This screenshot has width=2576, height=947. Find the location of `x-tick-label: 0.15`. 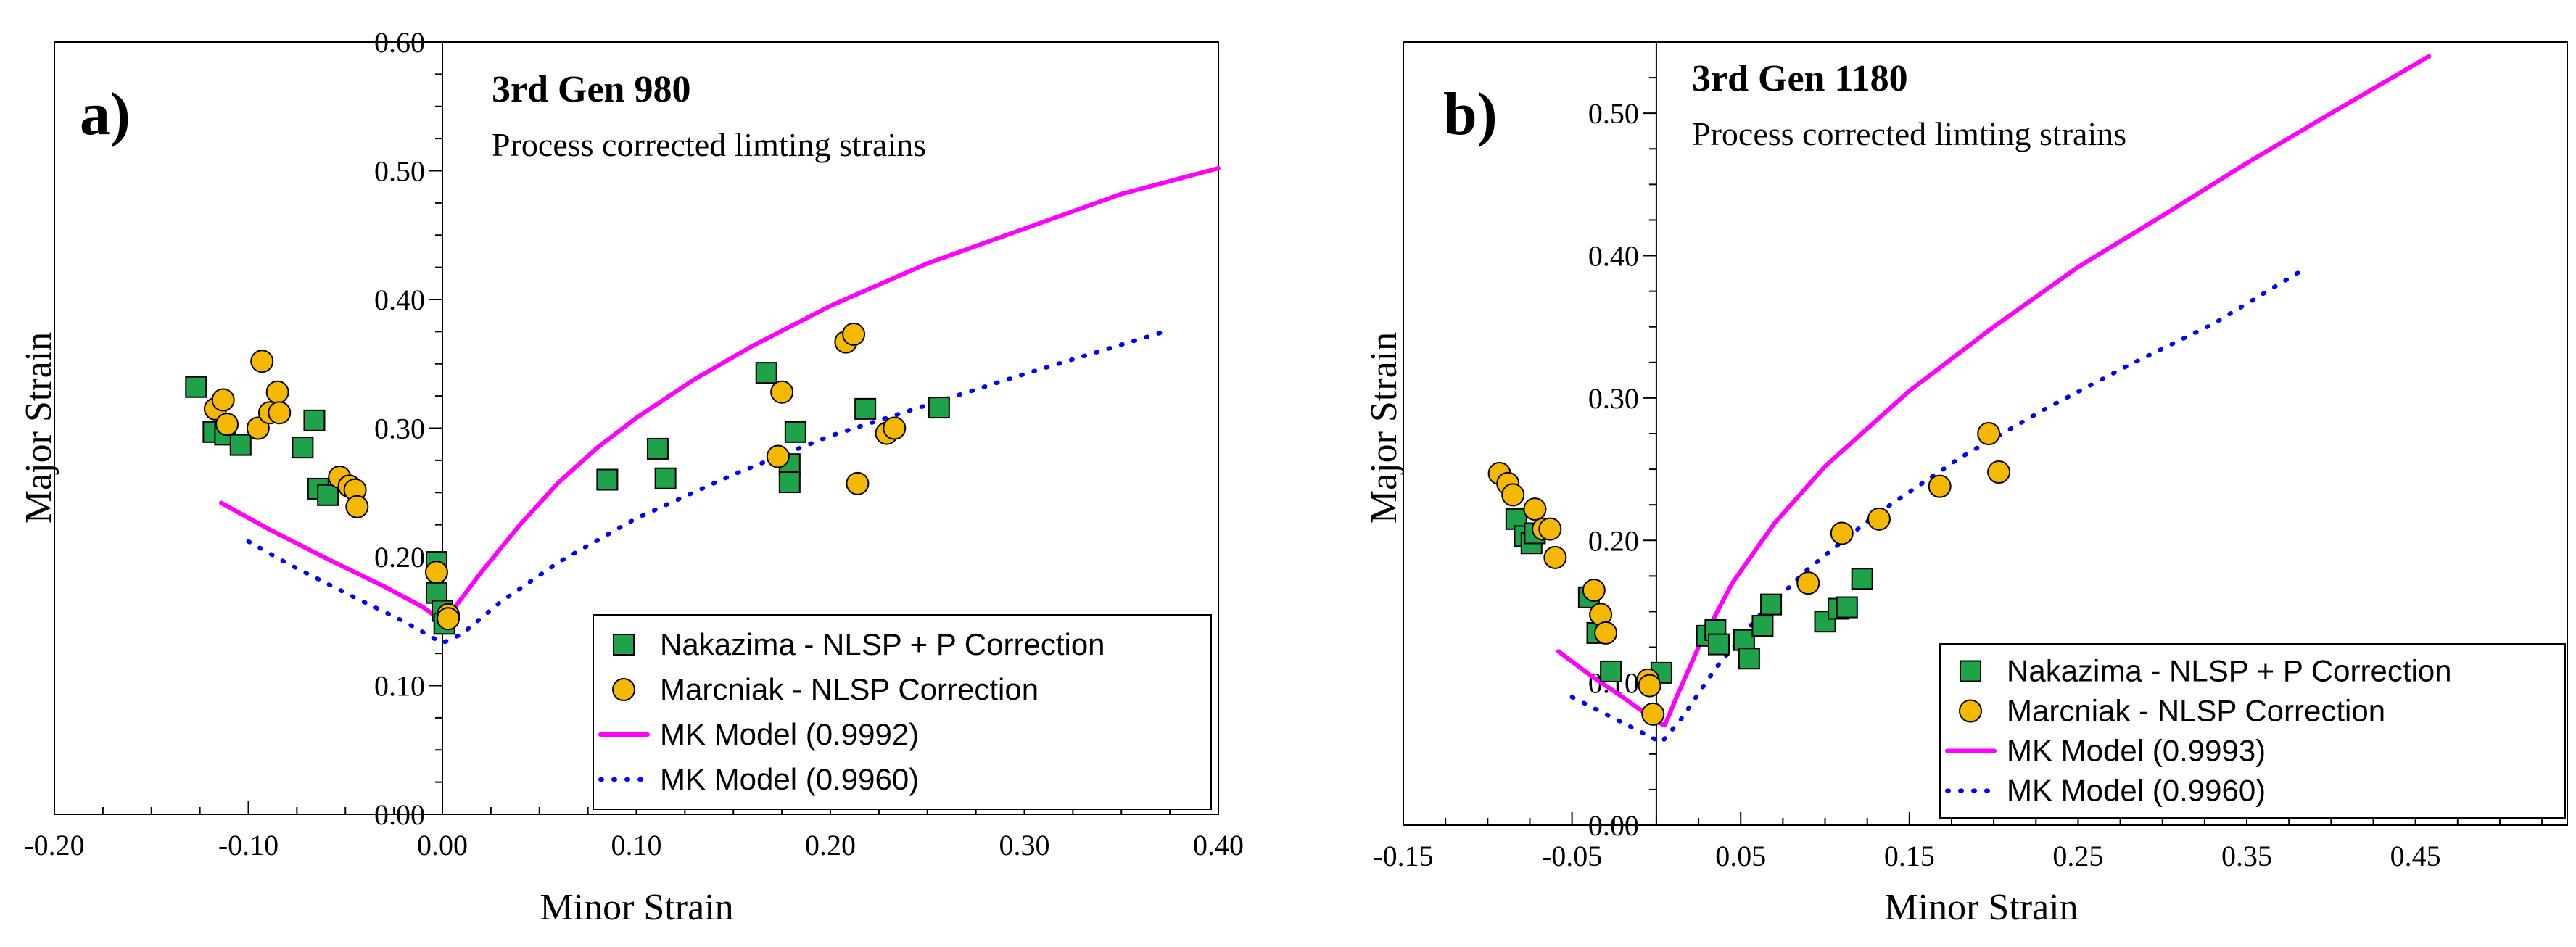

x-tick-label: 0.15 is located at coordinates (1909, 856).